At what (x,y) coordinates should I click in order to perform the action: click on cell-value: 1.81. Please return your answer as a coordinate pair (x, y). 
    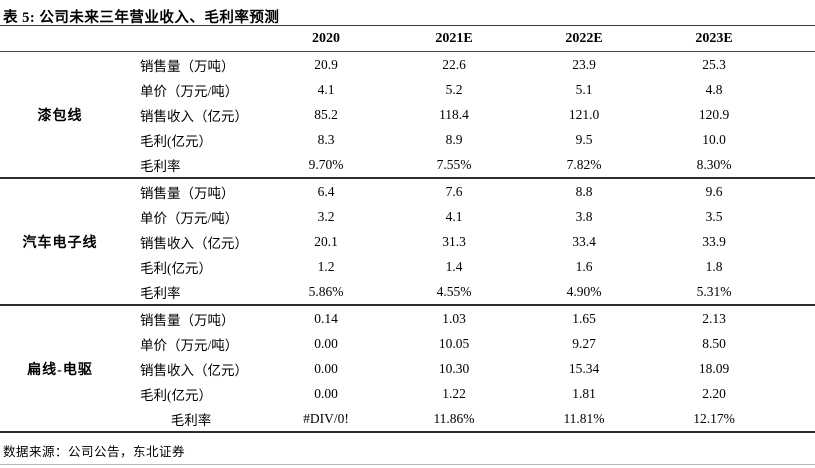
    Looking at the image, I should click on (584, 393).